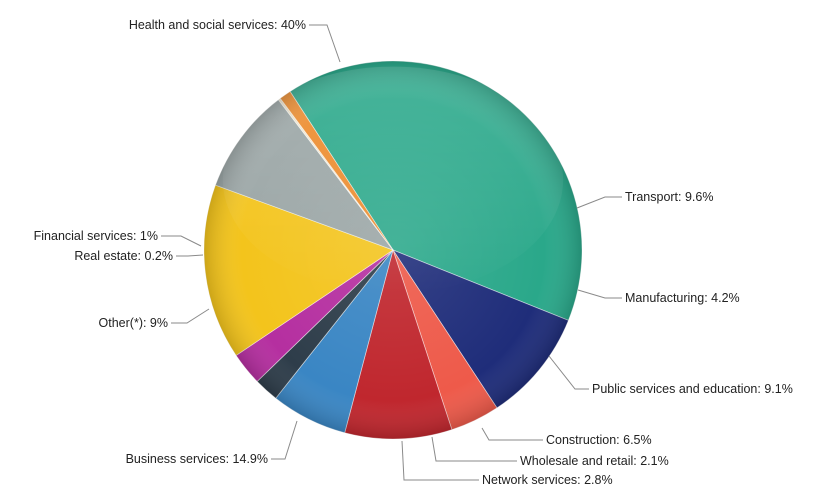  Describe the element at coordinates (512, 434) in the screenshot. I see `leader-line-construction` at that location.